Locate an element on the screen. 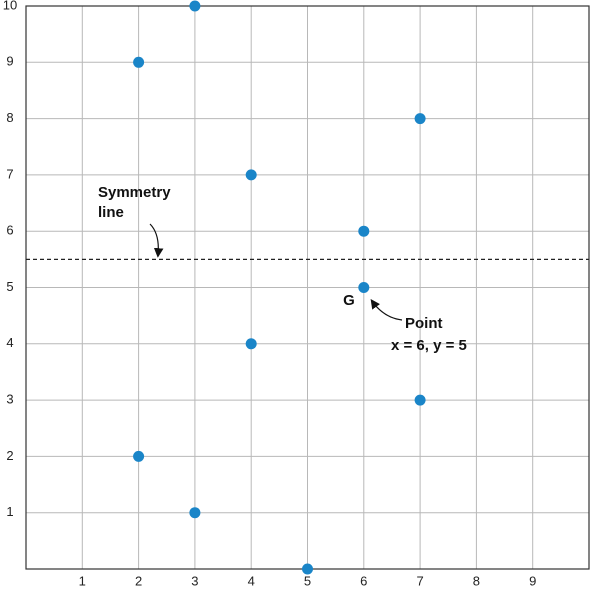  y-tick-label: 9 is located at coordinates (9, 61).